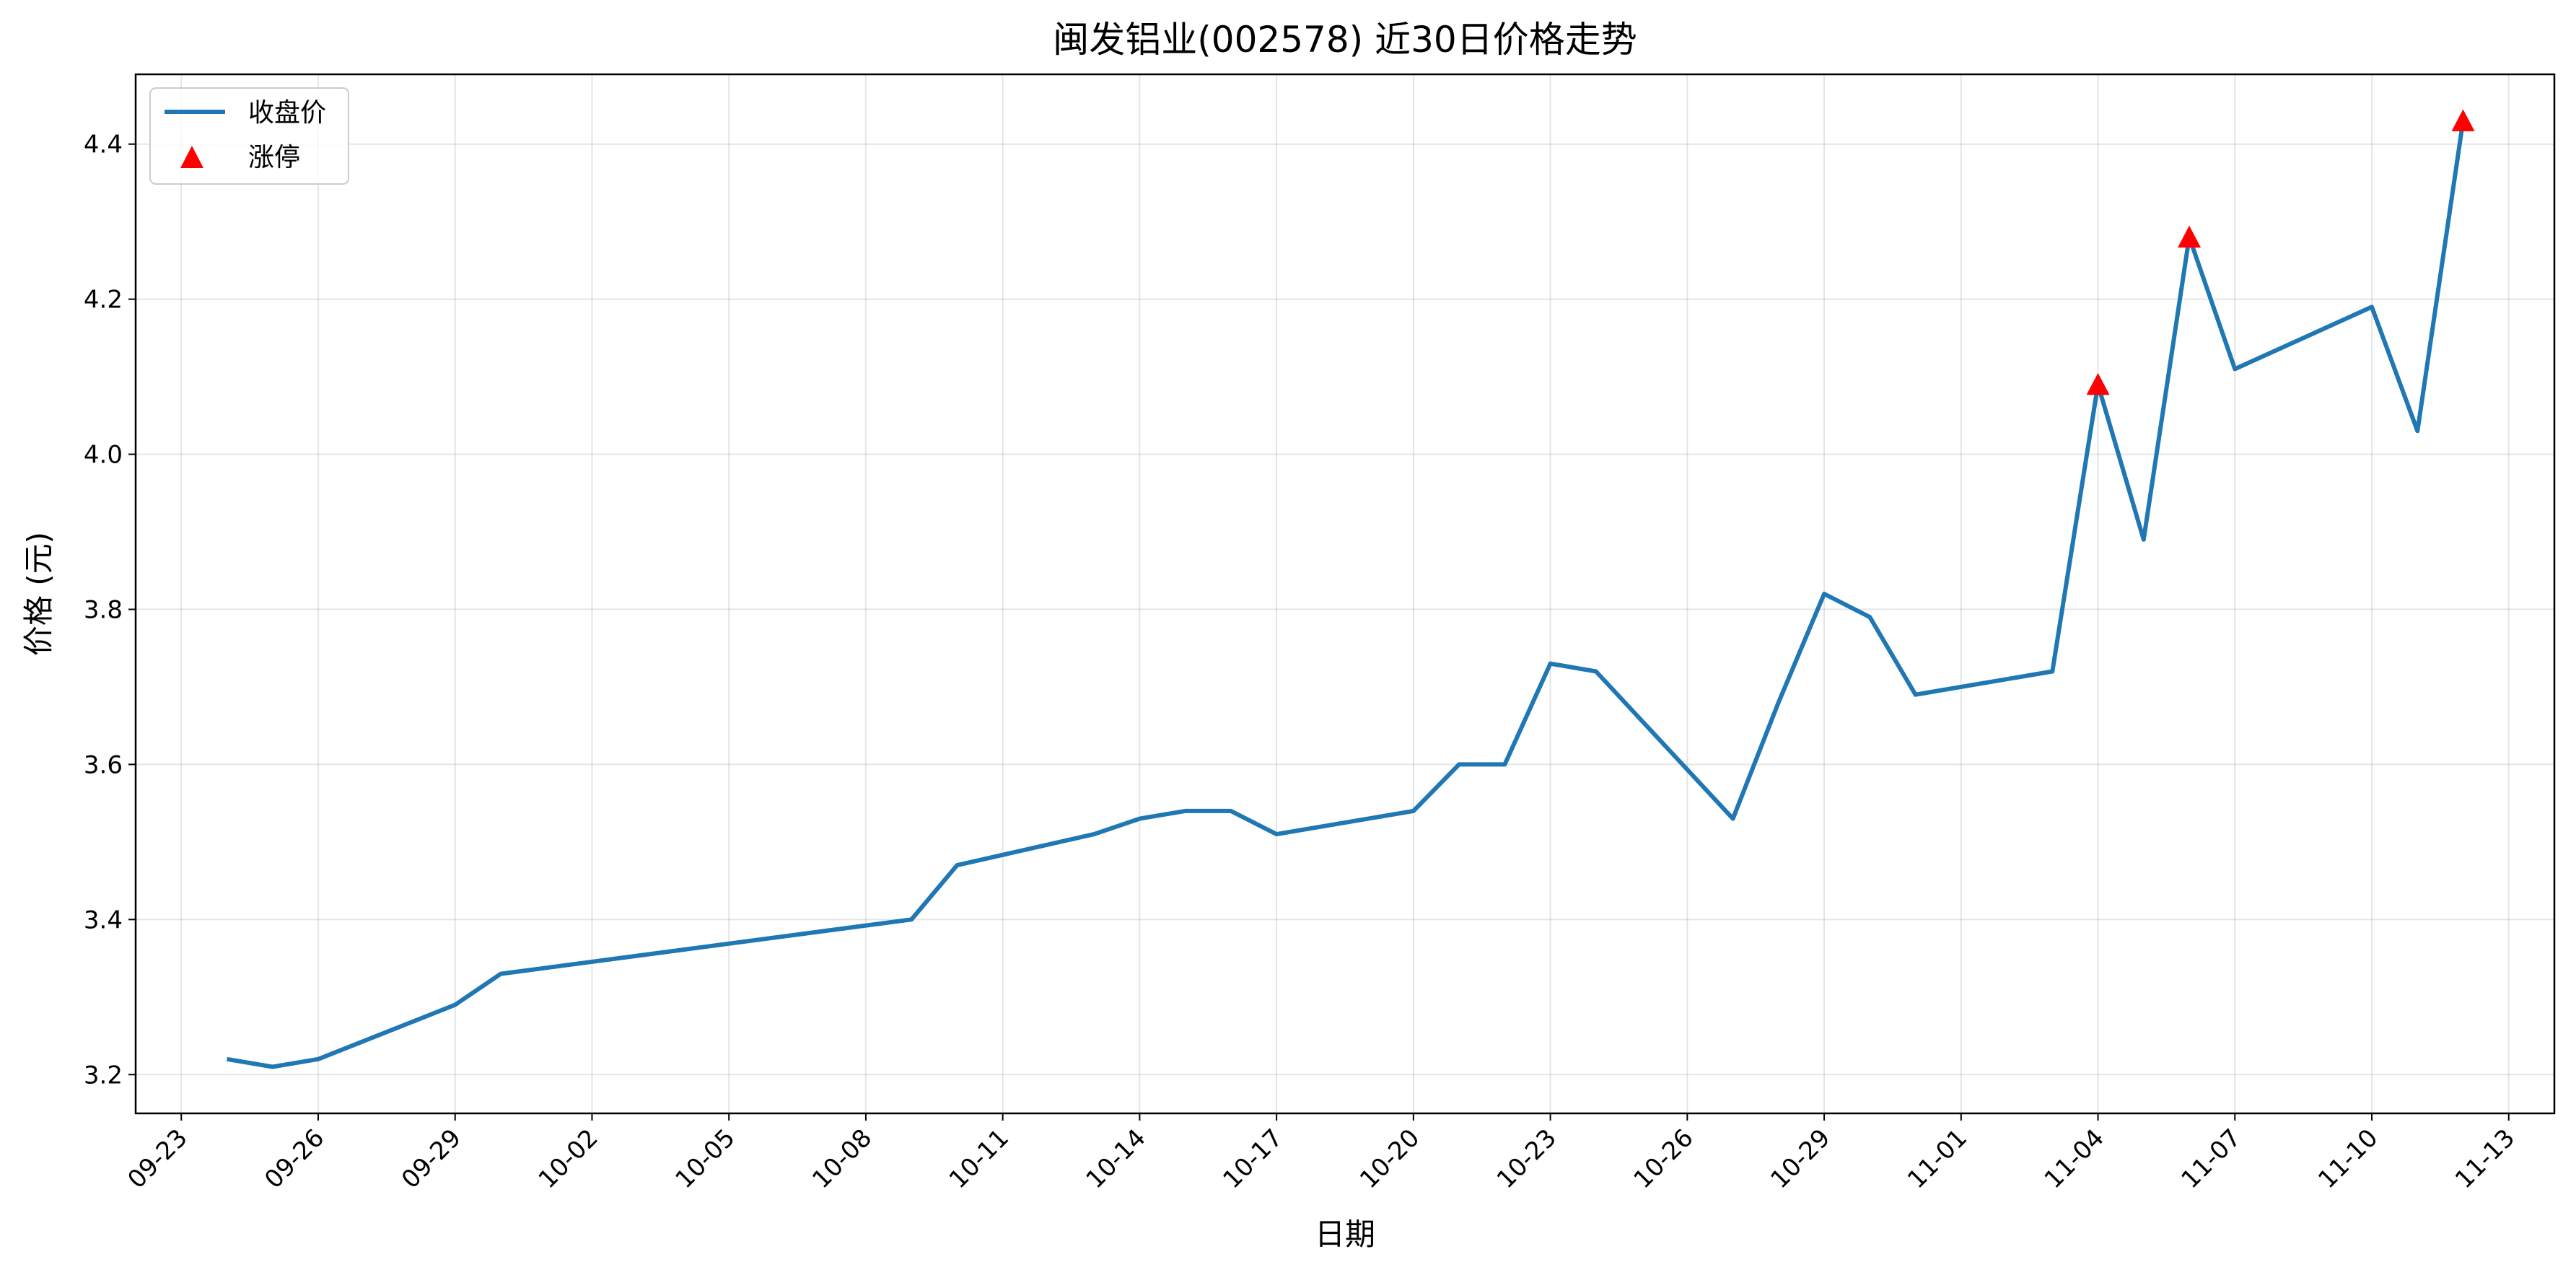 The width and height of the screenshot is (2576, 1275). Describe the element at coordinates (103, 920) in the screenshot. I see `y-tick-label: 3.4` at that location.